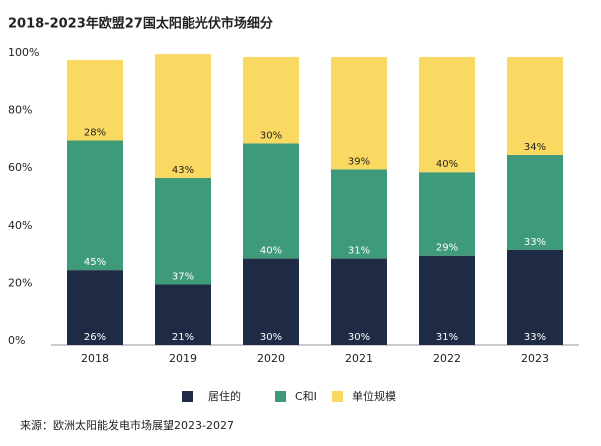  Describe the element at coordinates (224, 396) in the screenshot. I see `legend-label: 居住的` at that location.